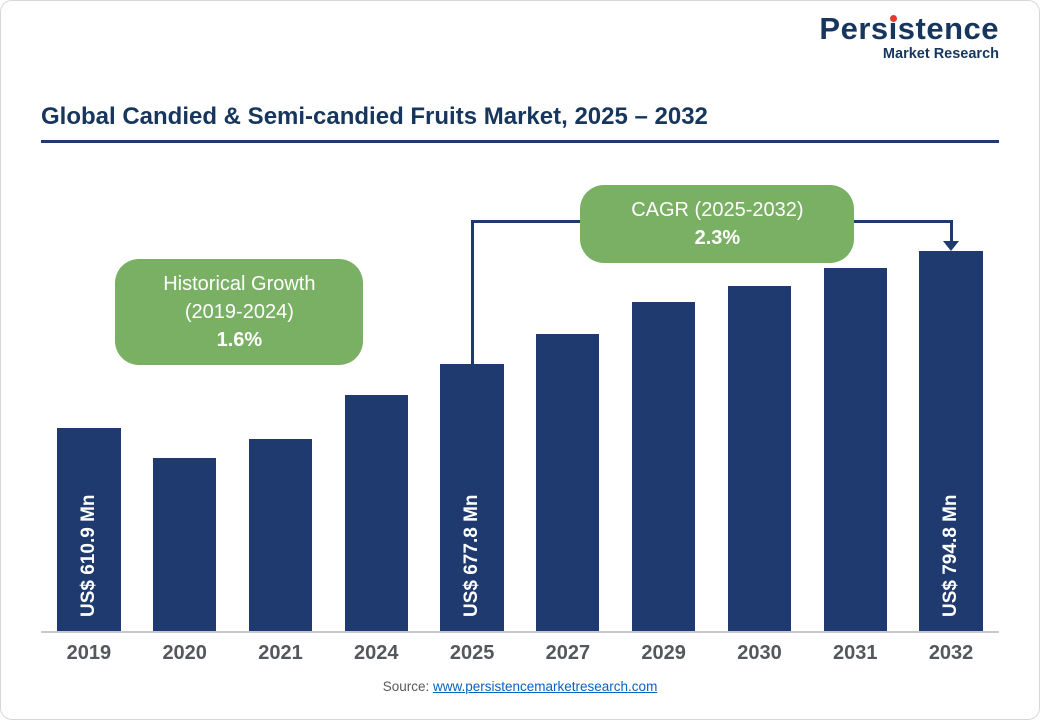  I want to click on cagr-value: 2.3%, so click(717, 238).